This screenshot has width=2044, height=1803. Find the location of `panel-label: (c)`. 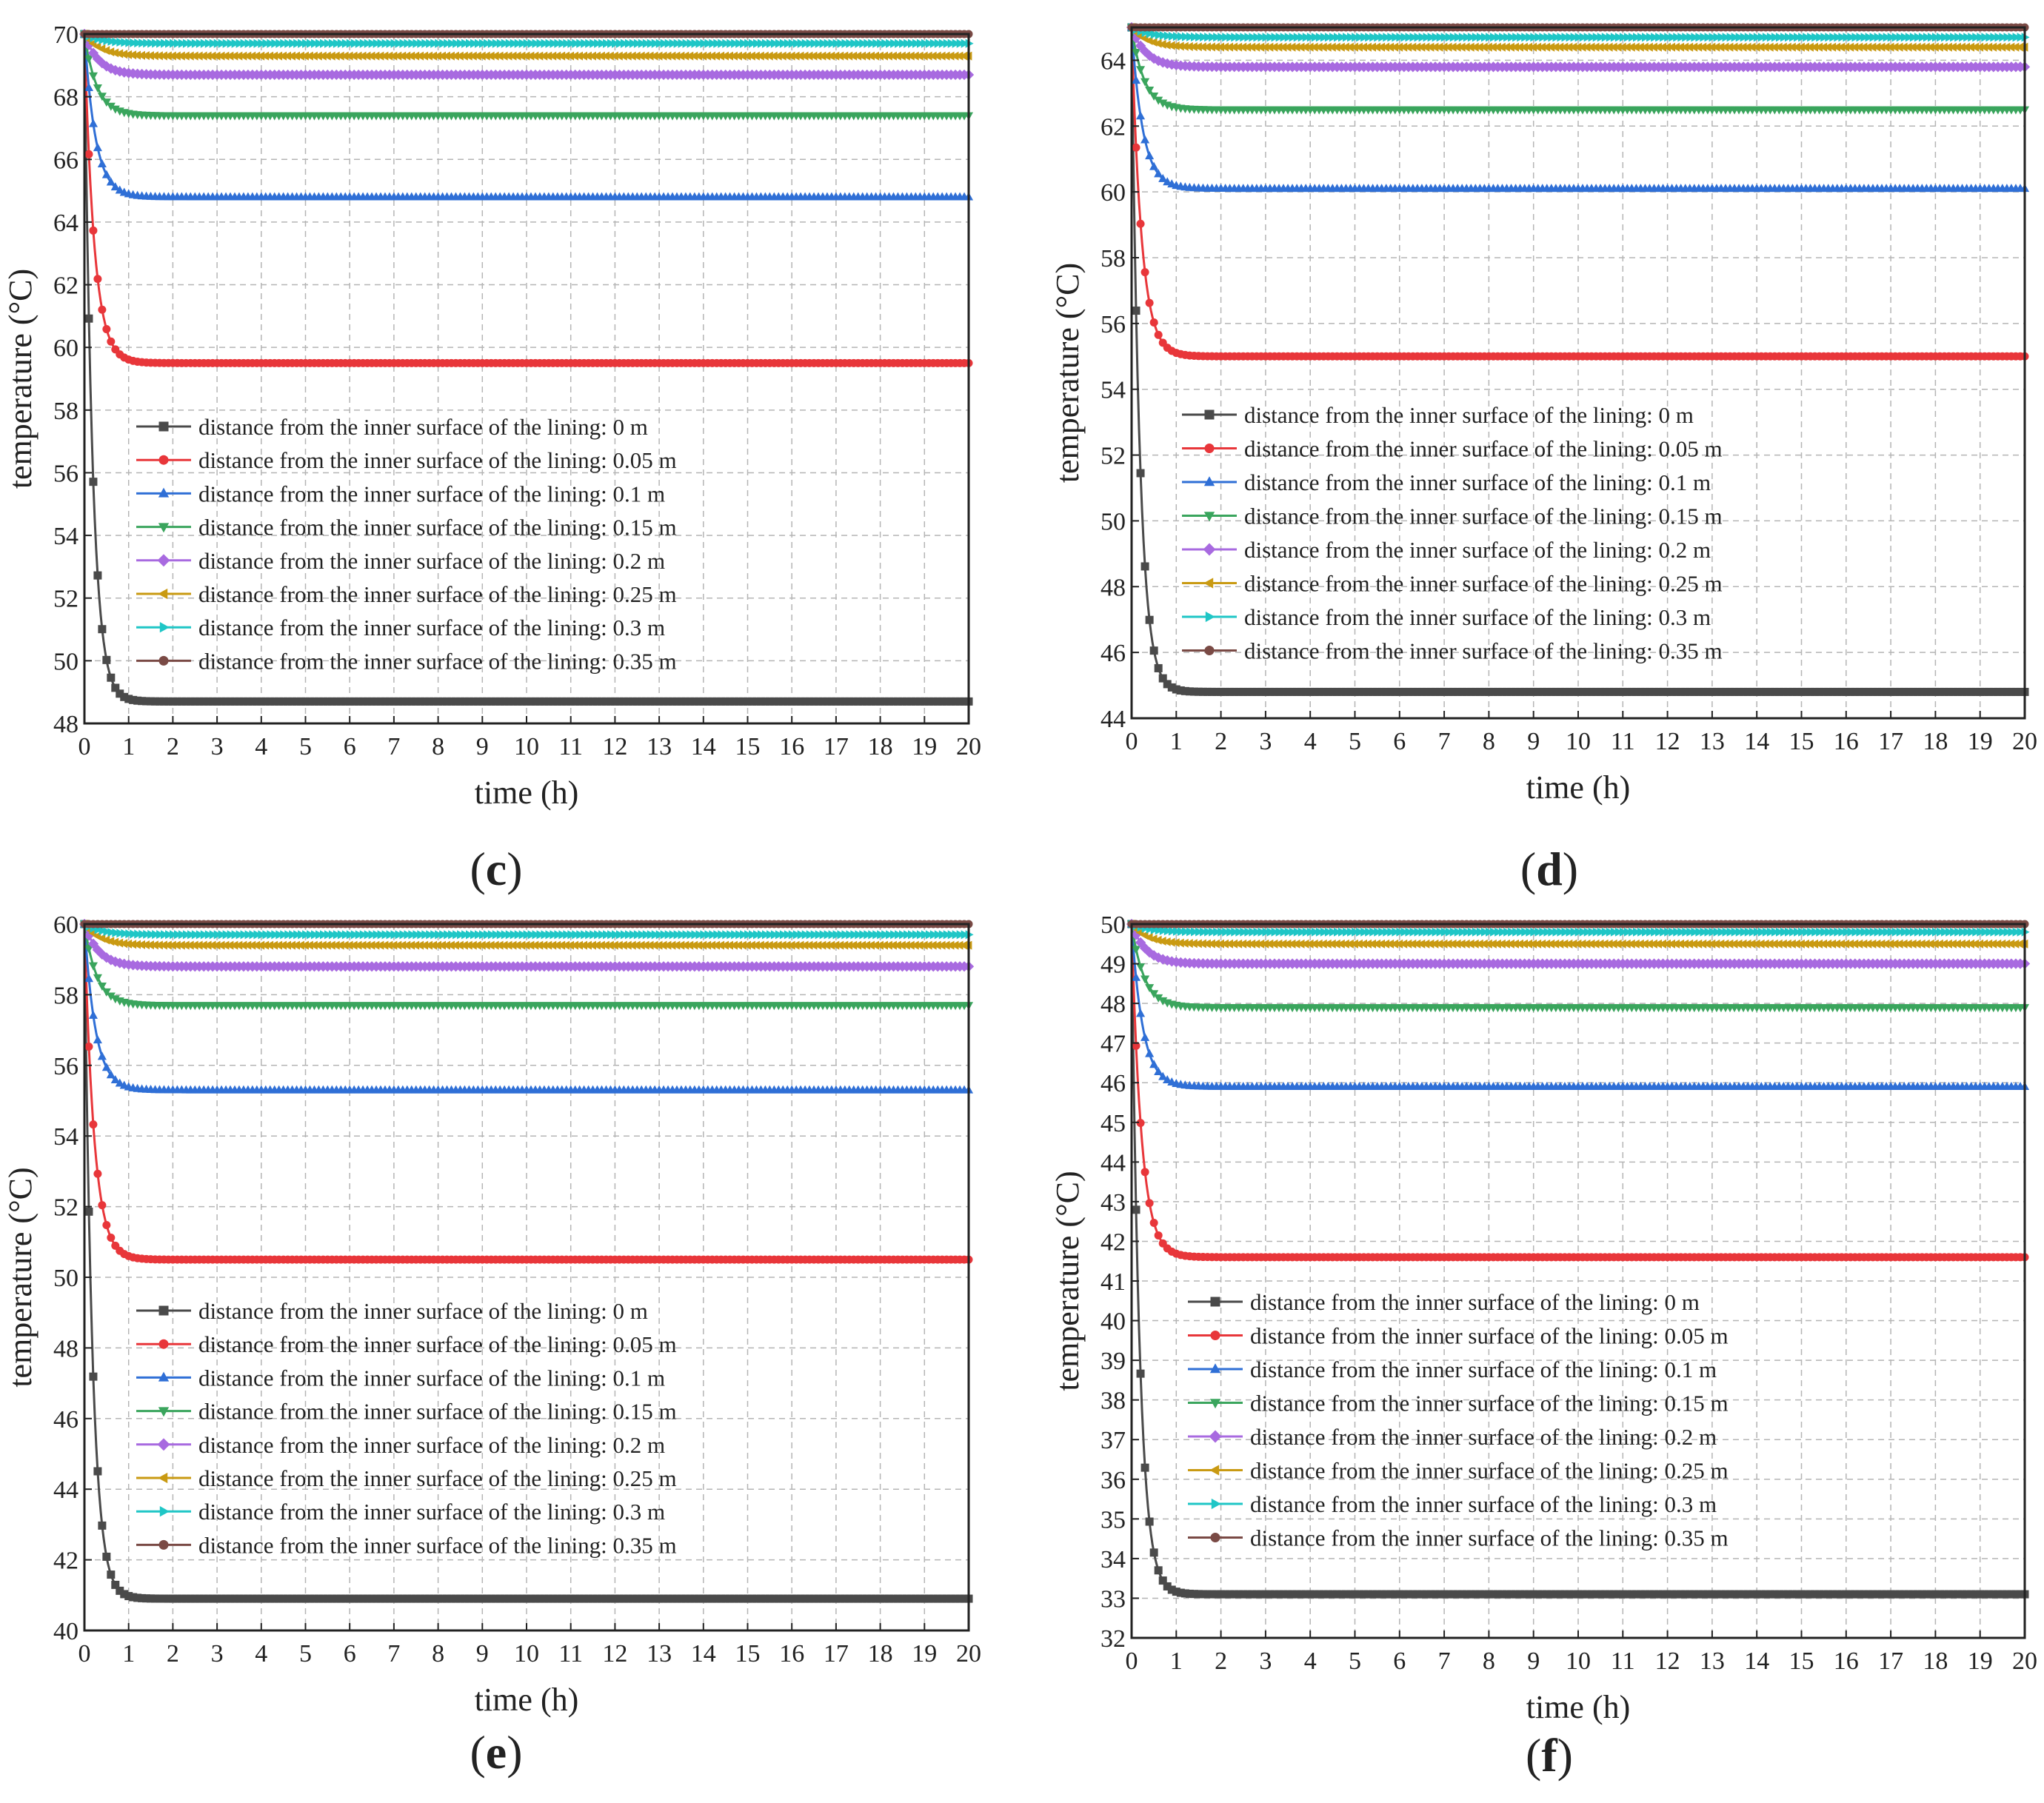

panel-label: (c) is located at coordinates (496, 869).